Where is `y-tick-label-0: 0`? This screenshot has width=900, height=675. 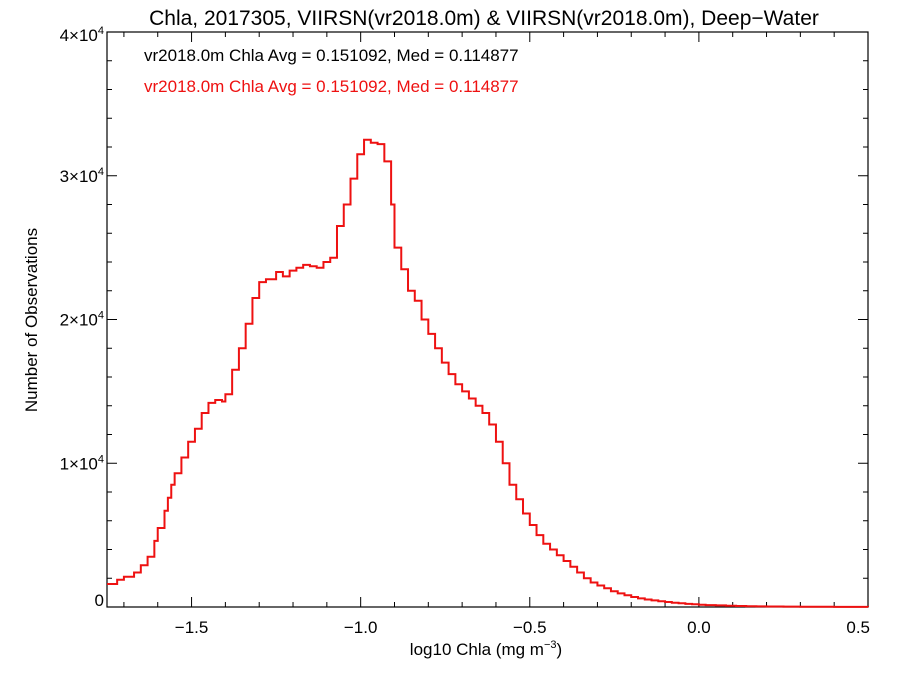 y-tick-label-0: 0 is located at coordinates (99, 600).